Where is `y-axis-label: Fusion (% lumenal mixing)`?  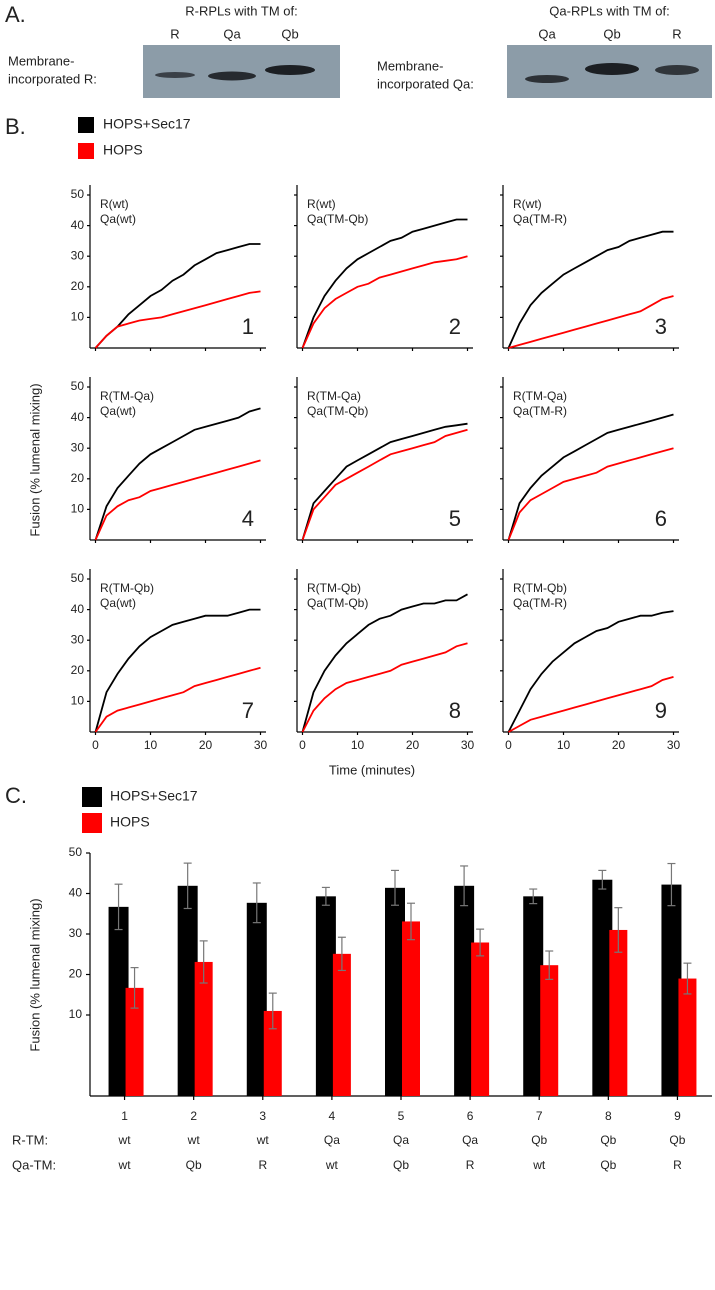 y-axis-label: Fusion (% lumenal mixing) is located at coordinates (34, 459).